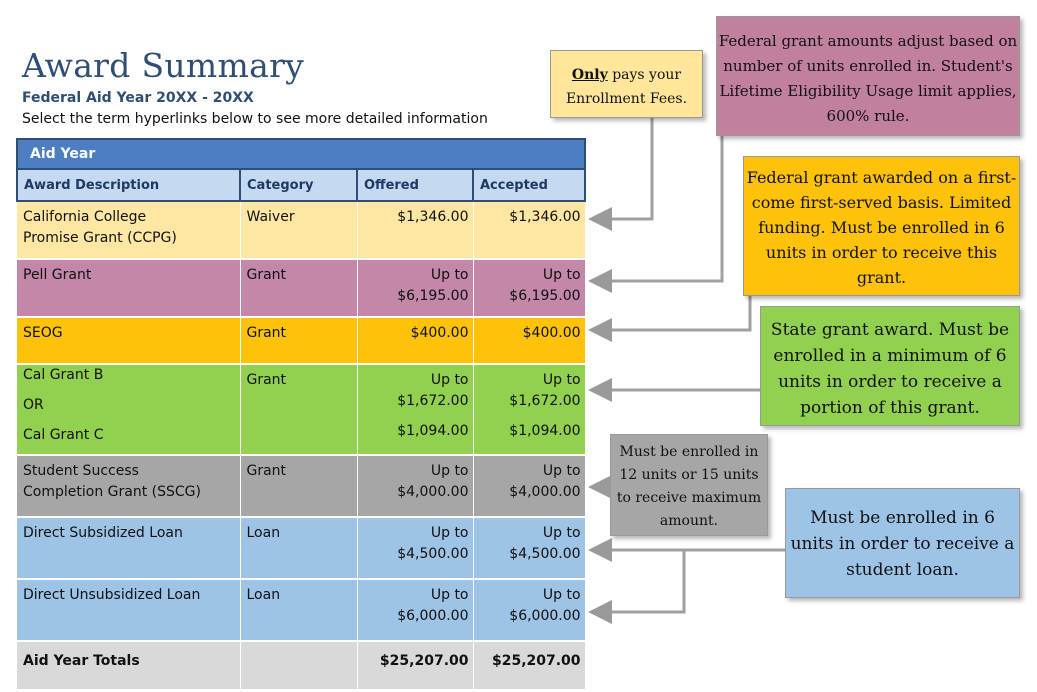  Describe the element at coordinates (529, 185) in the screenshot. I see `column-header-accepted: Accepted` at that location.